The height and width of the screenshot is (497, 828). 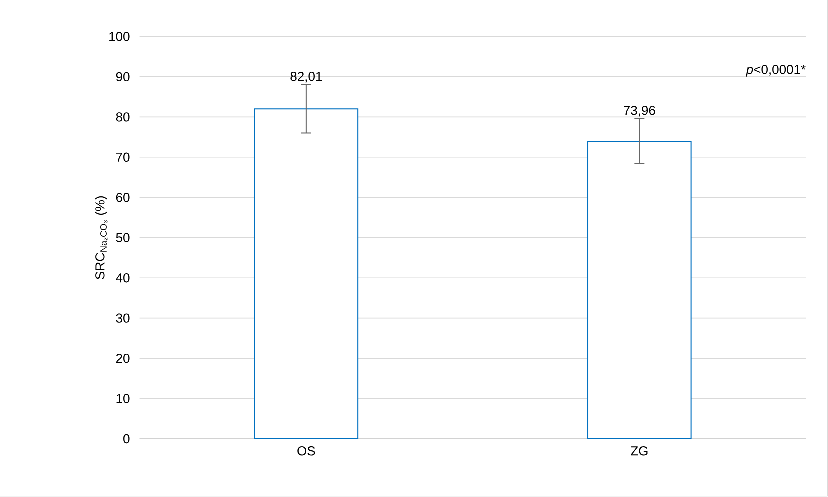 I want to click on y-tick-label: 50, so click(x=123, y=238).